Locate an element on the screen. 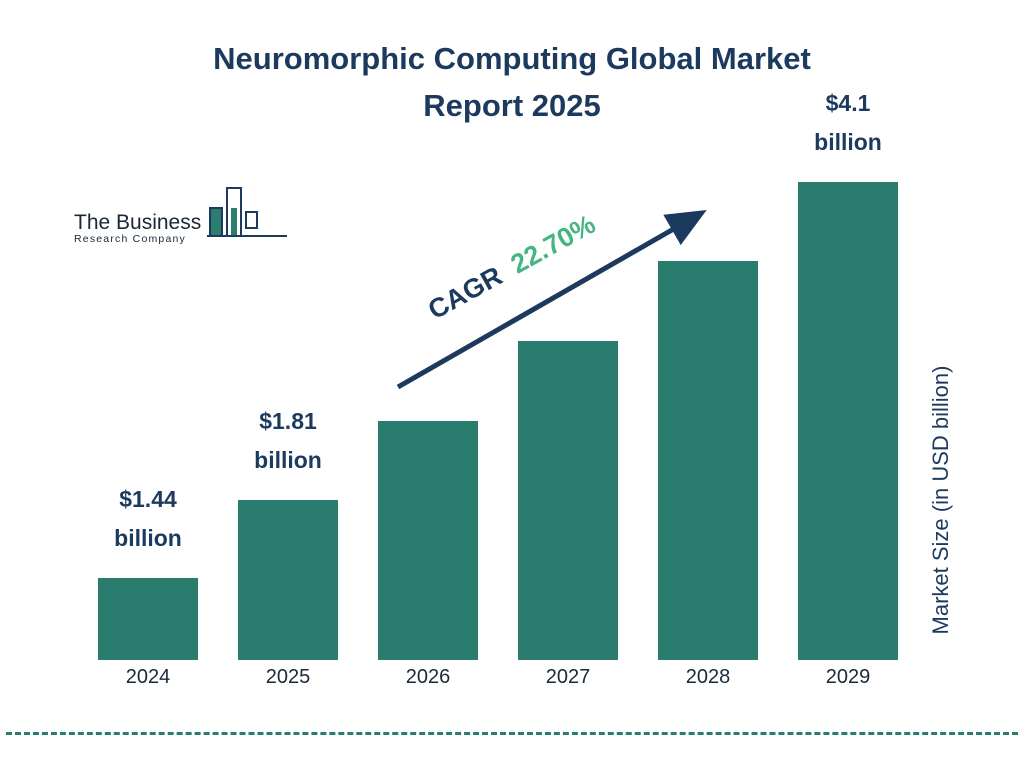 Image resolution: width=1024 pixels, height=768 pixels. company-logo-text: The Business Research Company is located at coordinates (137, 228).